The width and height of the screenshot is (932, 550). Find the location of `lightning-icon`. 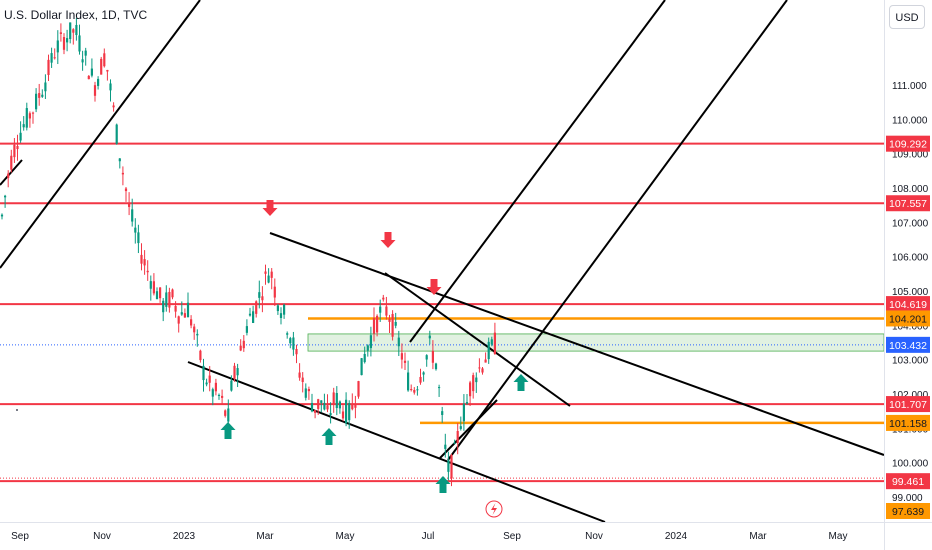

lightning-icon is located at coordinates (494, 509).